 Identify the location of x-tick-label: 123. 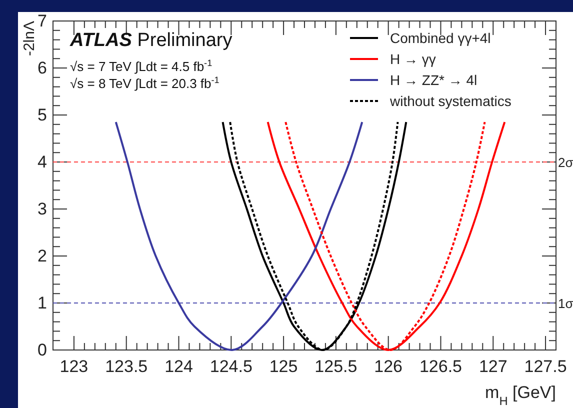
(74, 366).